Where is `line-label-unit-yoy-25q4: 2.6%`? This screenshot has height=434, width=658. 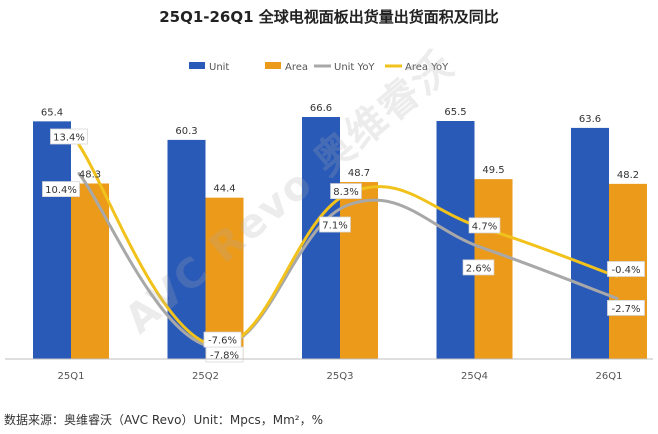 line-label-unit-yoy-25q4: 2.6% is located at coordinates (478, 268).